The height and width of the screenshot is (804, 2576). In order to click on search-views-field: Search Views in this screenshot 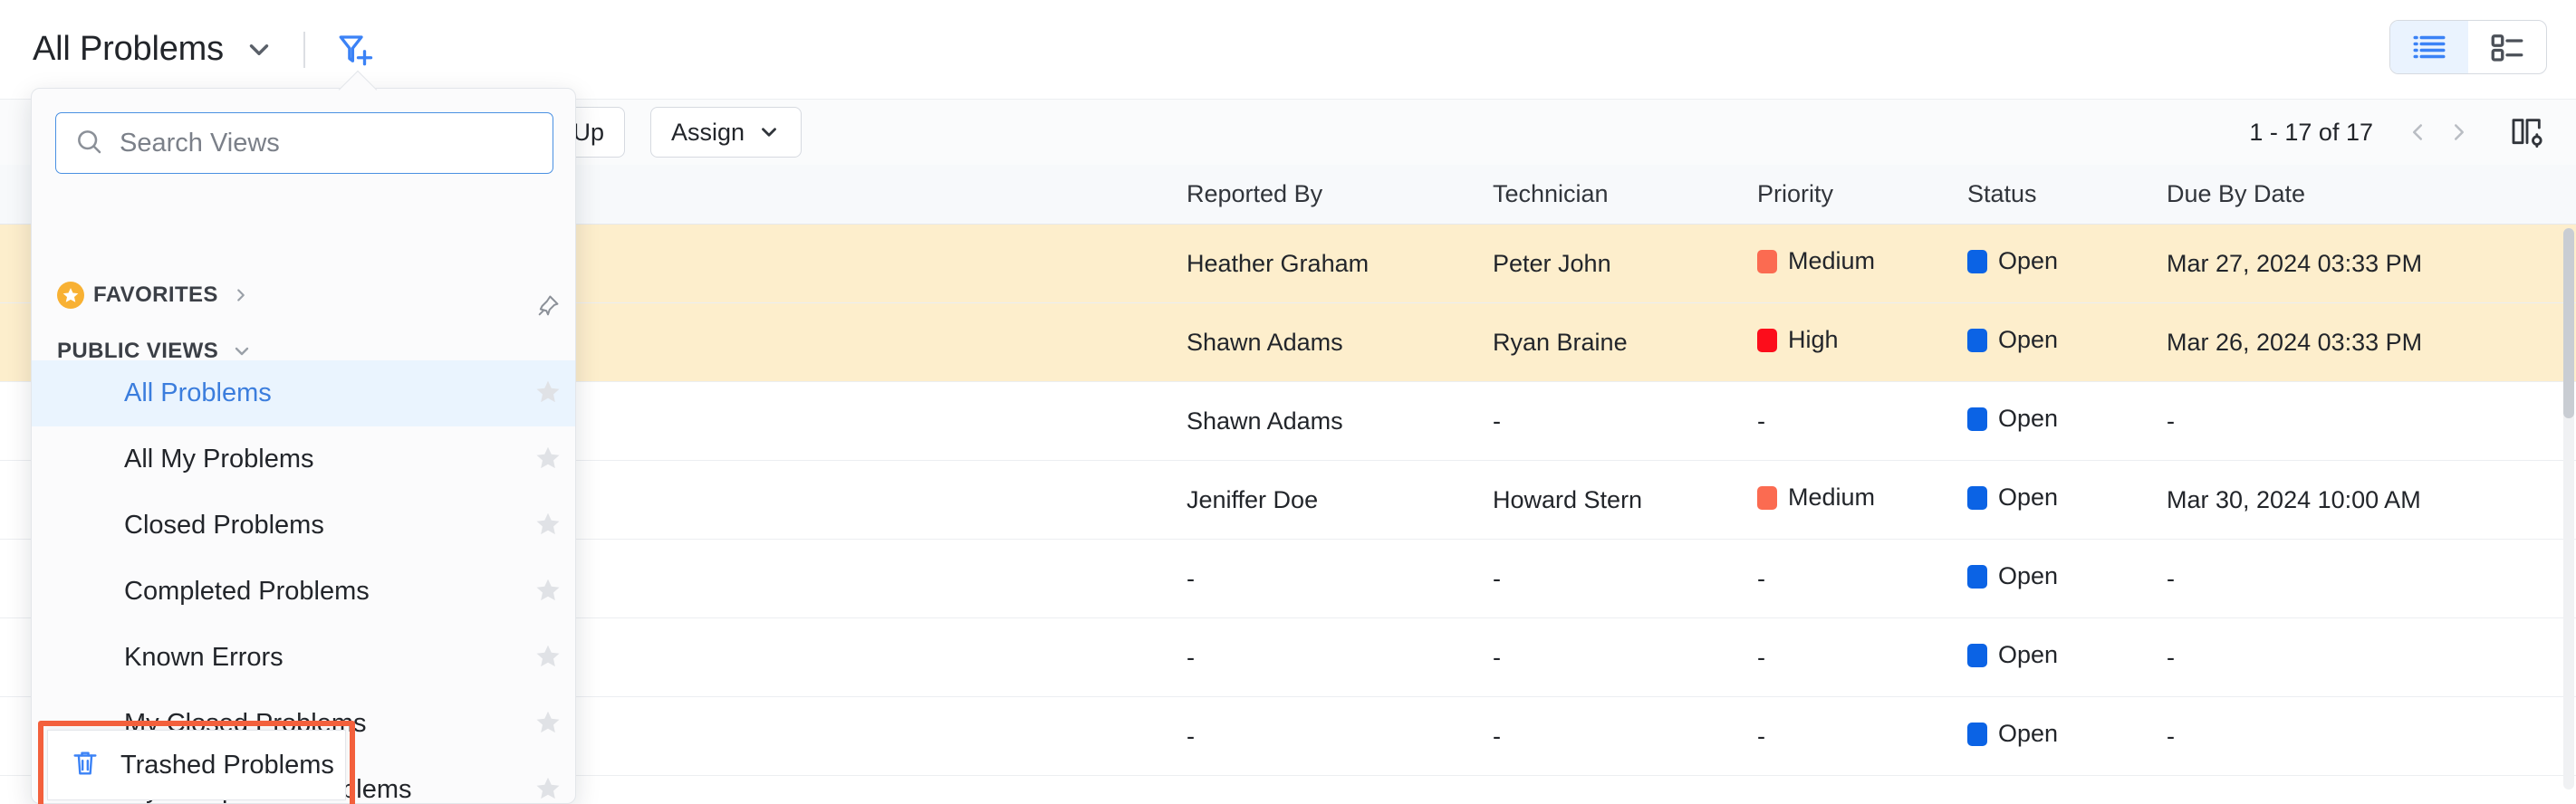, I will do `click(304, 143)`.